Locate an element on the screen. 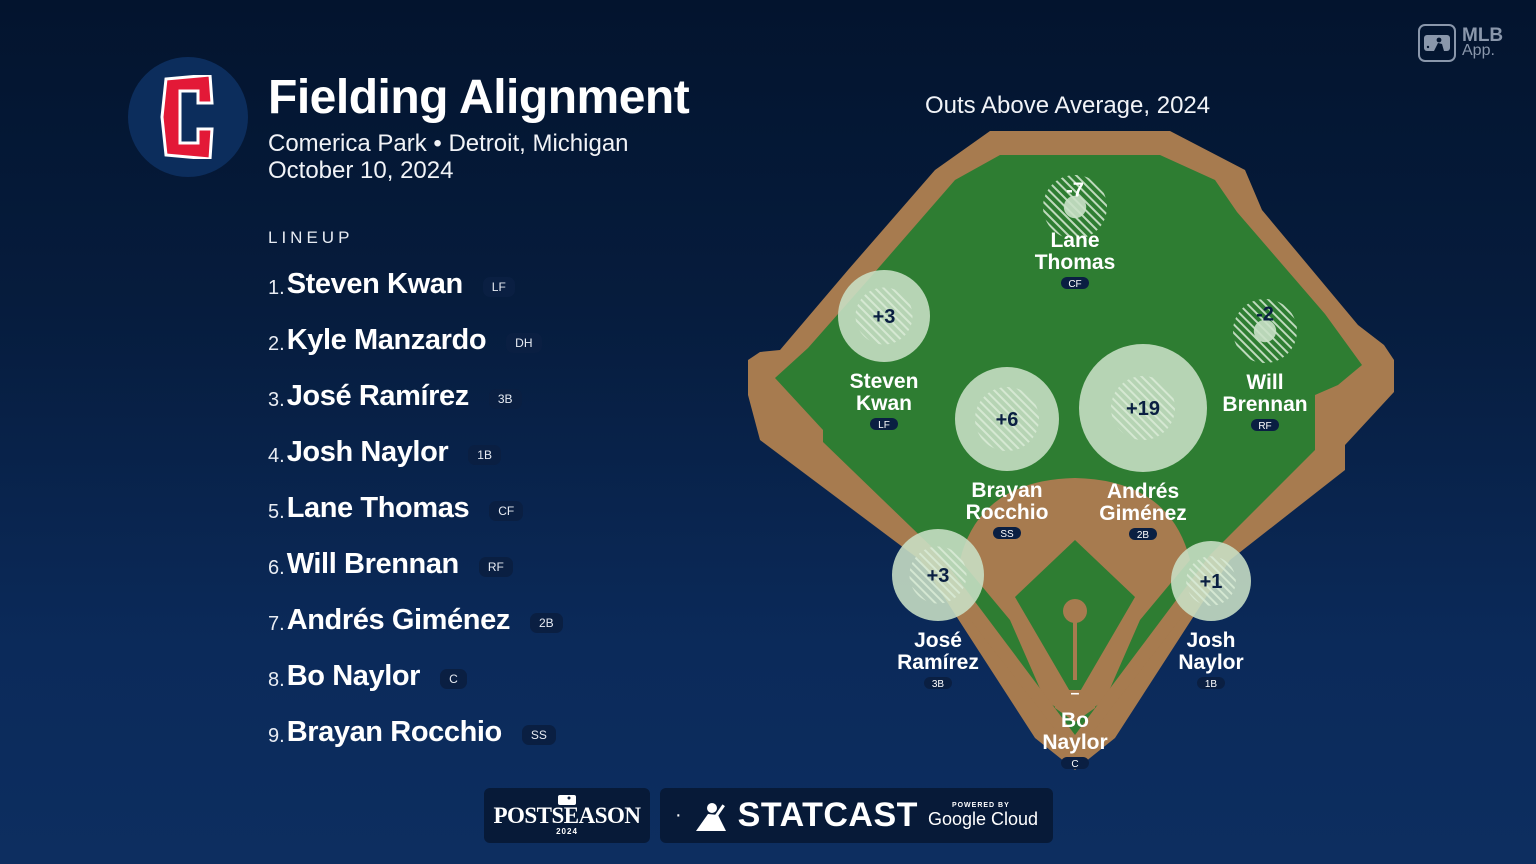  lineup-item: 9. Brayan Rocchio SS is located at coordinates (415, 732).